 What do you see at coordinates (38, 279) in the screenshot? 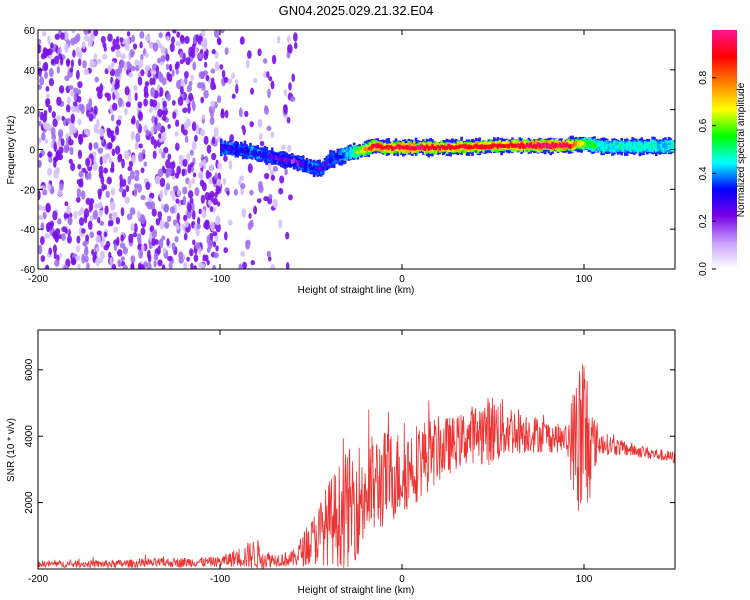
I see `spectrogram-x-tick-label: -200` at bounding box center [38, 279].